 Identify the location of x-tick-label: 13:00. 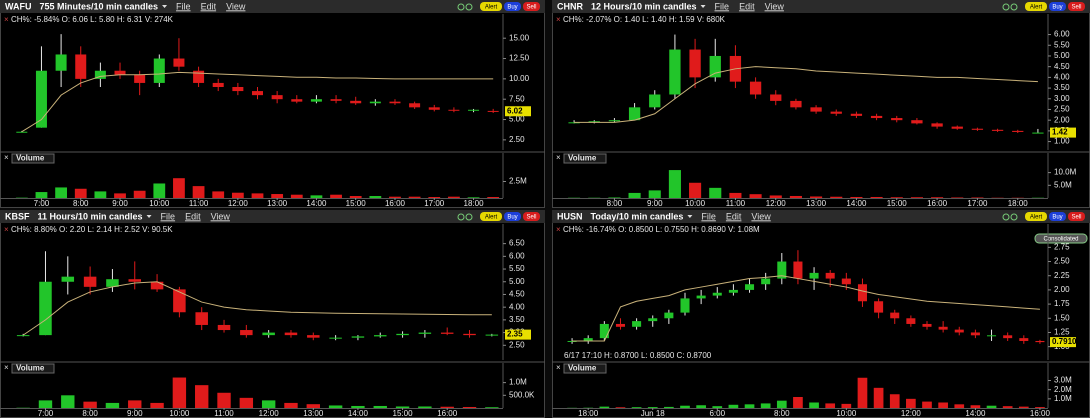
(313, 413).